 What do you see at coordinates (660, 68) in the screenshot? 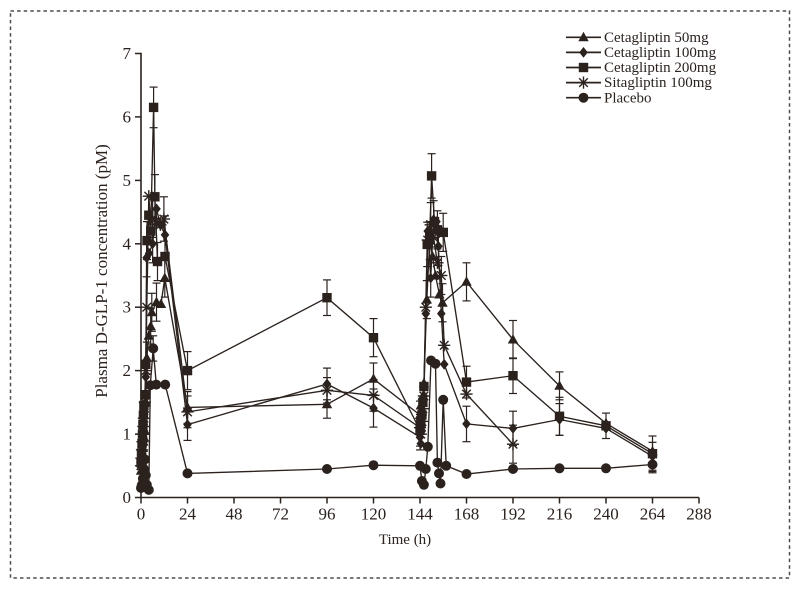
I see `svg-text: Cetagliptin 200mg` at bounding box center [660, 68].